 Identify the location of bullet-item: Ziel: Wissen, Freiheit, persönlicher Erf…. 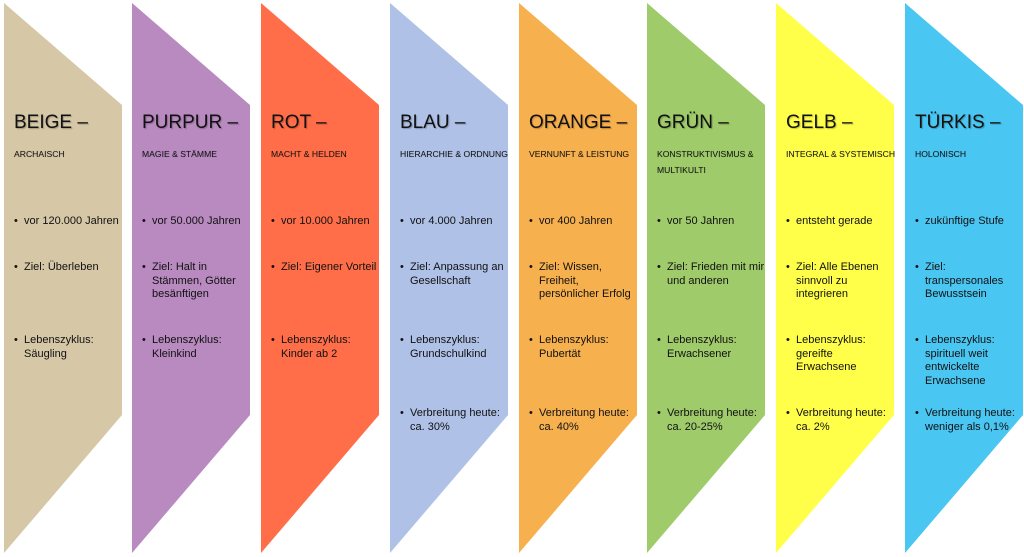
(584, 281).